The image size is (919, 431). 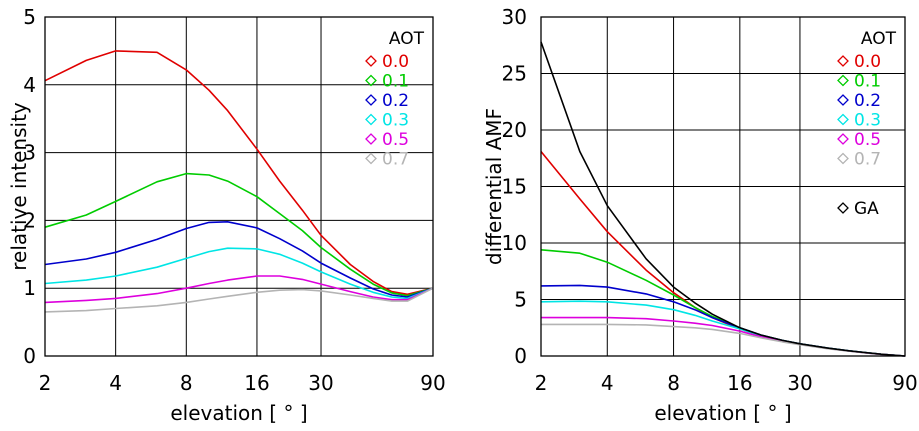 I want to click on y-tick-label: 3, so click(x=29, y=153).